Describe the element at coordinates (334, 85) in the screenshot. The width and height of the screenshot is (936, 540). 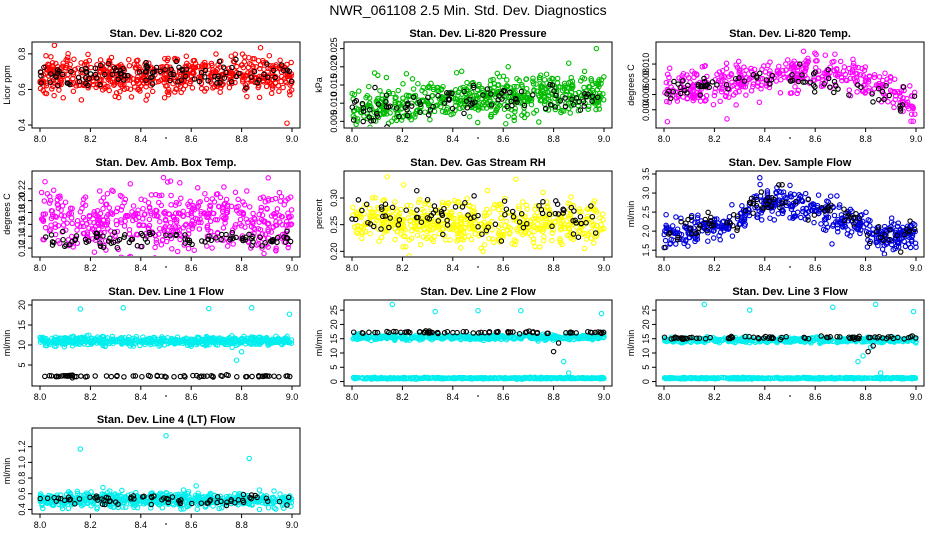
I see `y-tick-label: 0.015` at that location.